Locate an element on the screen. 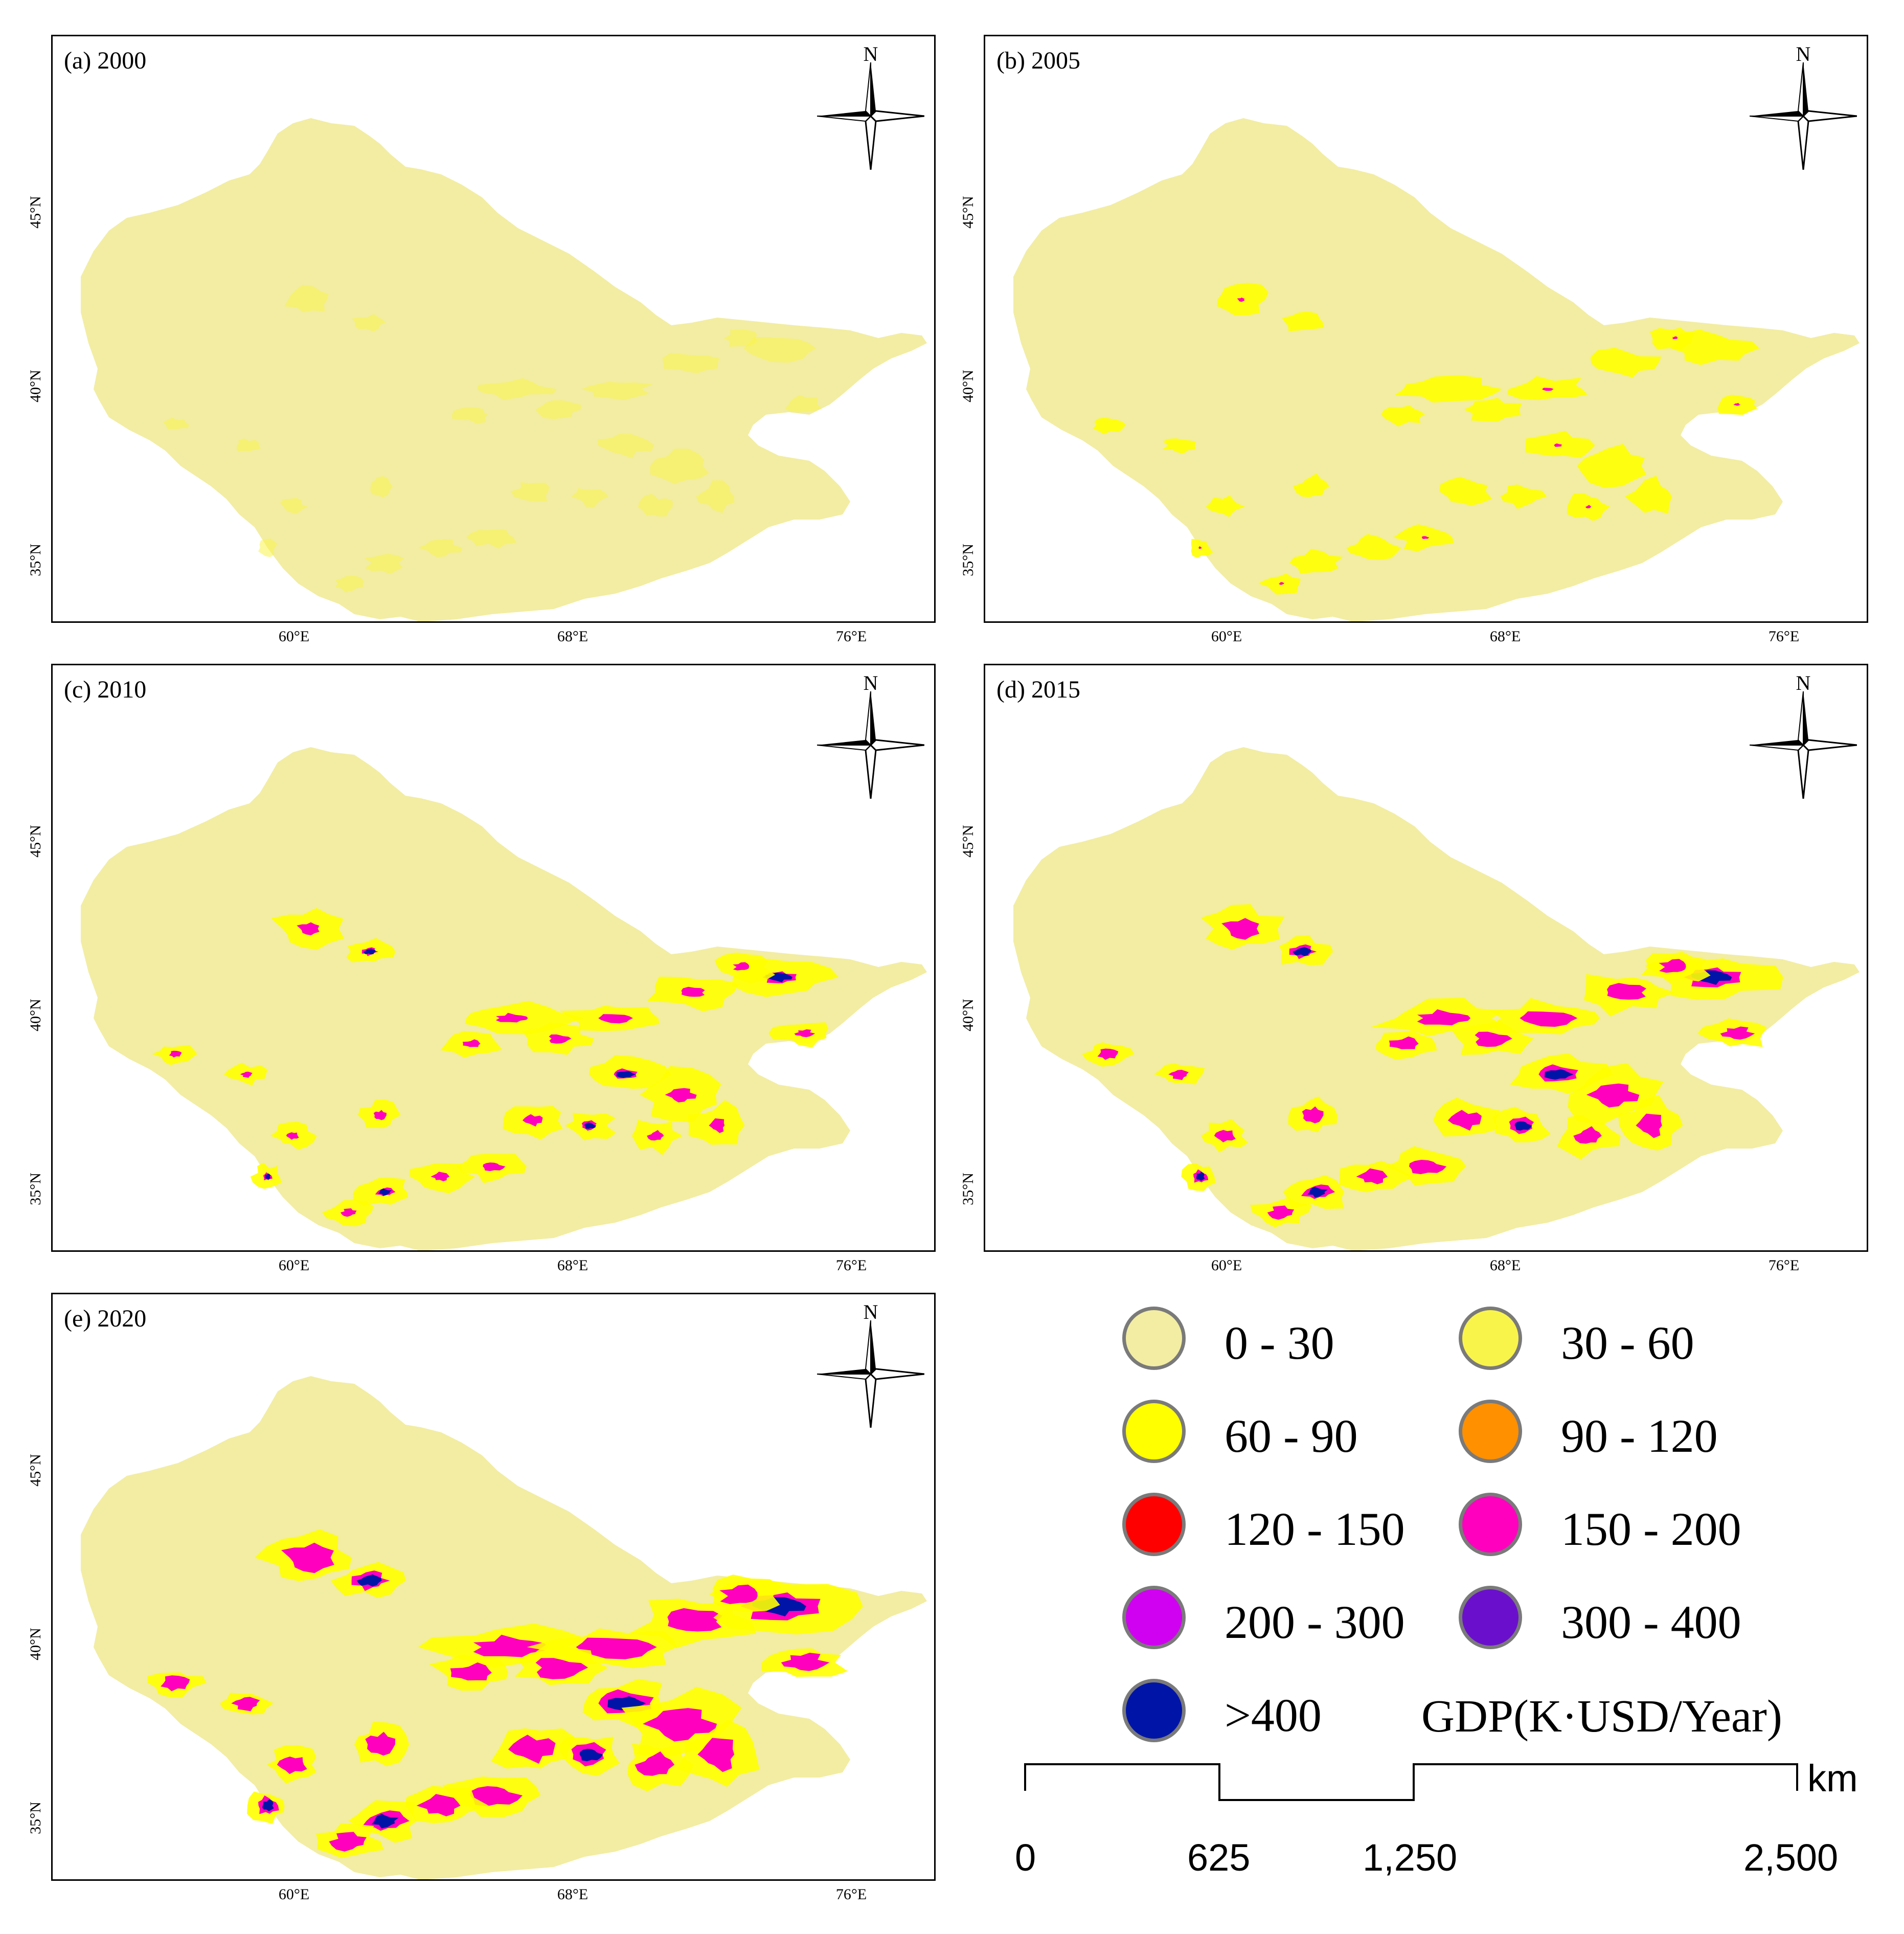 This screenshot has width=1904, height=1934. map-panel-2010: (c) 2010 is located at coordinates (493, 958).